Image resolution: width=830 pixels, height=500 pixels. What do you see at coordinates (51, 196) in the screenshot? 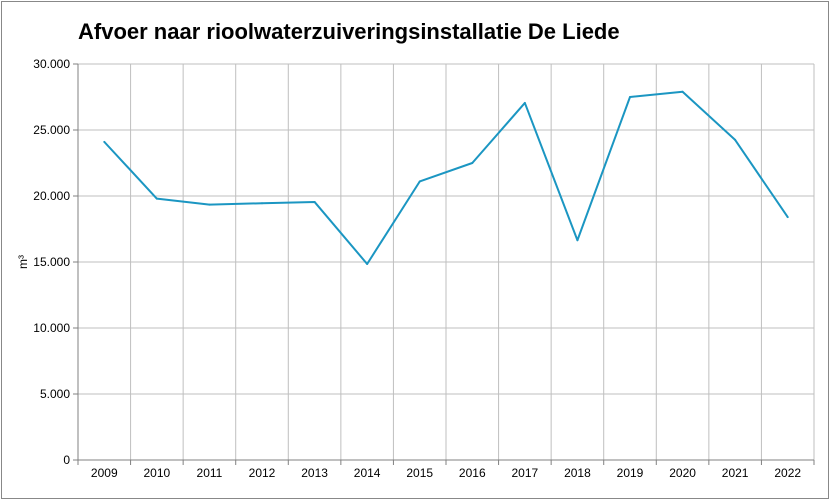
I see `y-tick-label: 20.000` at bounding box center [51, 196].